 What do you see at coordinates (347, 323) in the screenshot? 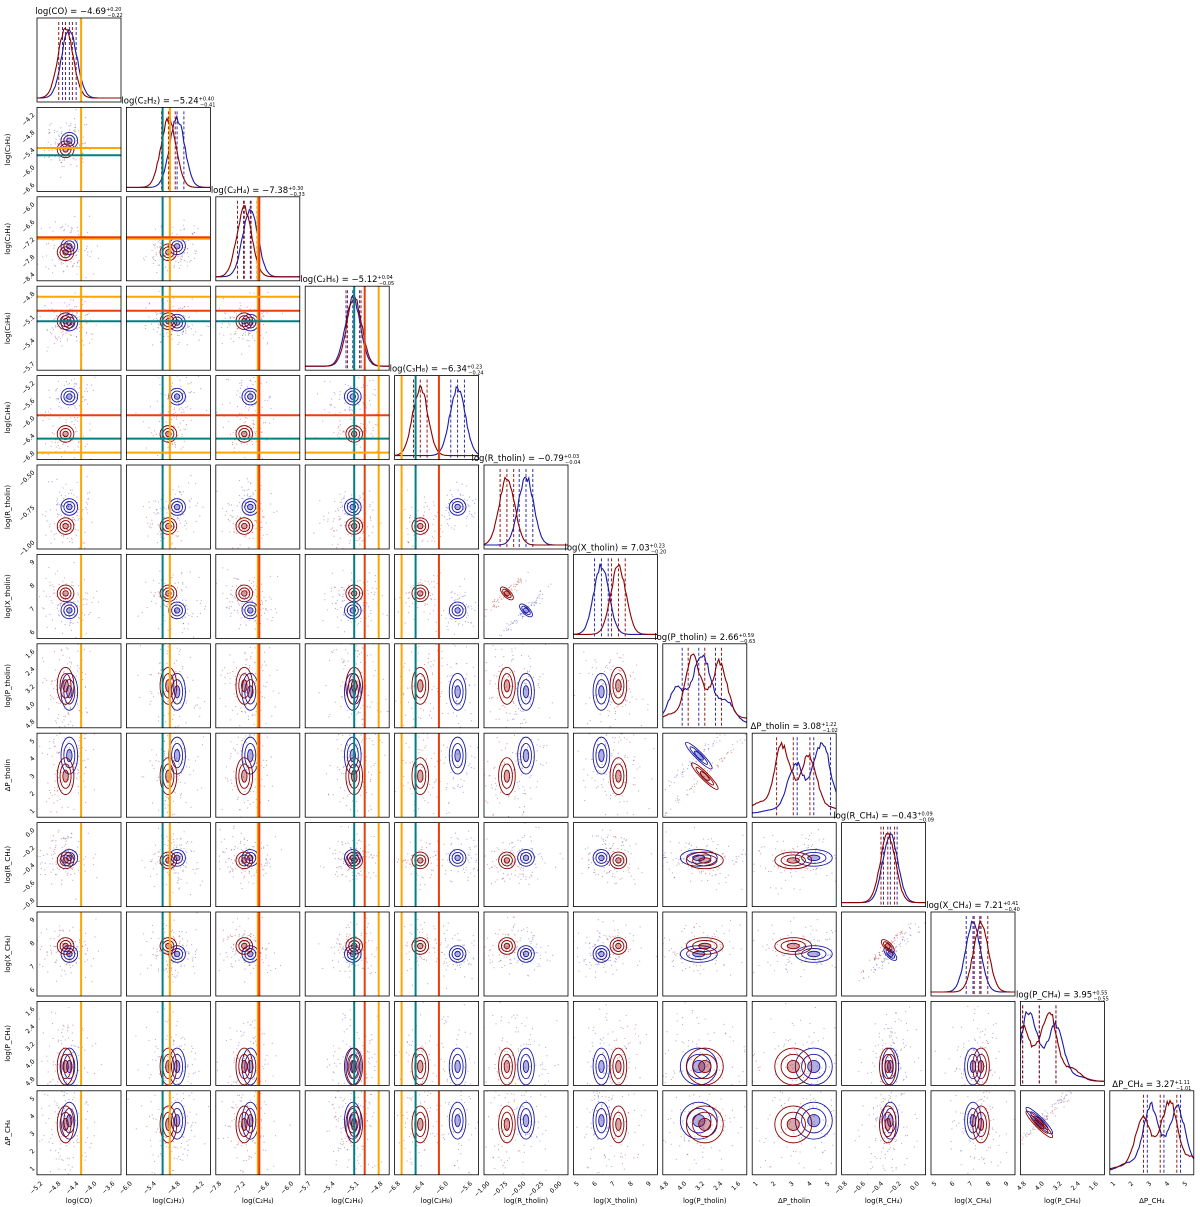
I see `panel-3-3: log(C₂H₆) = −5.12+0.04 −0.05` at bounding box center [347, 323].